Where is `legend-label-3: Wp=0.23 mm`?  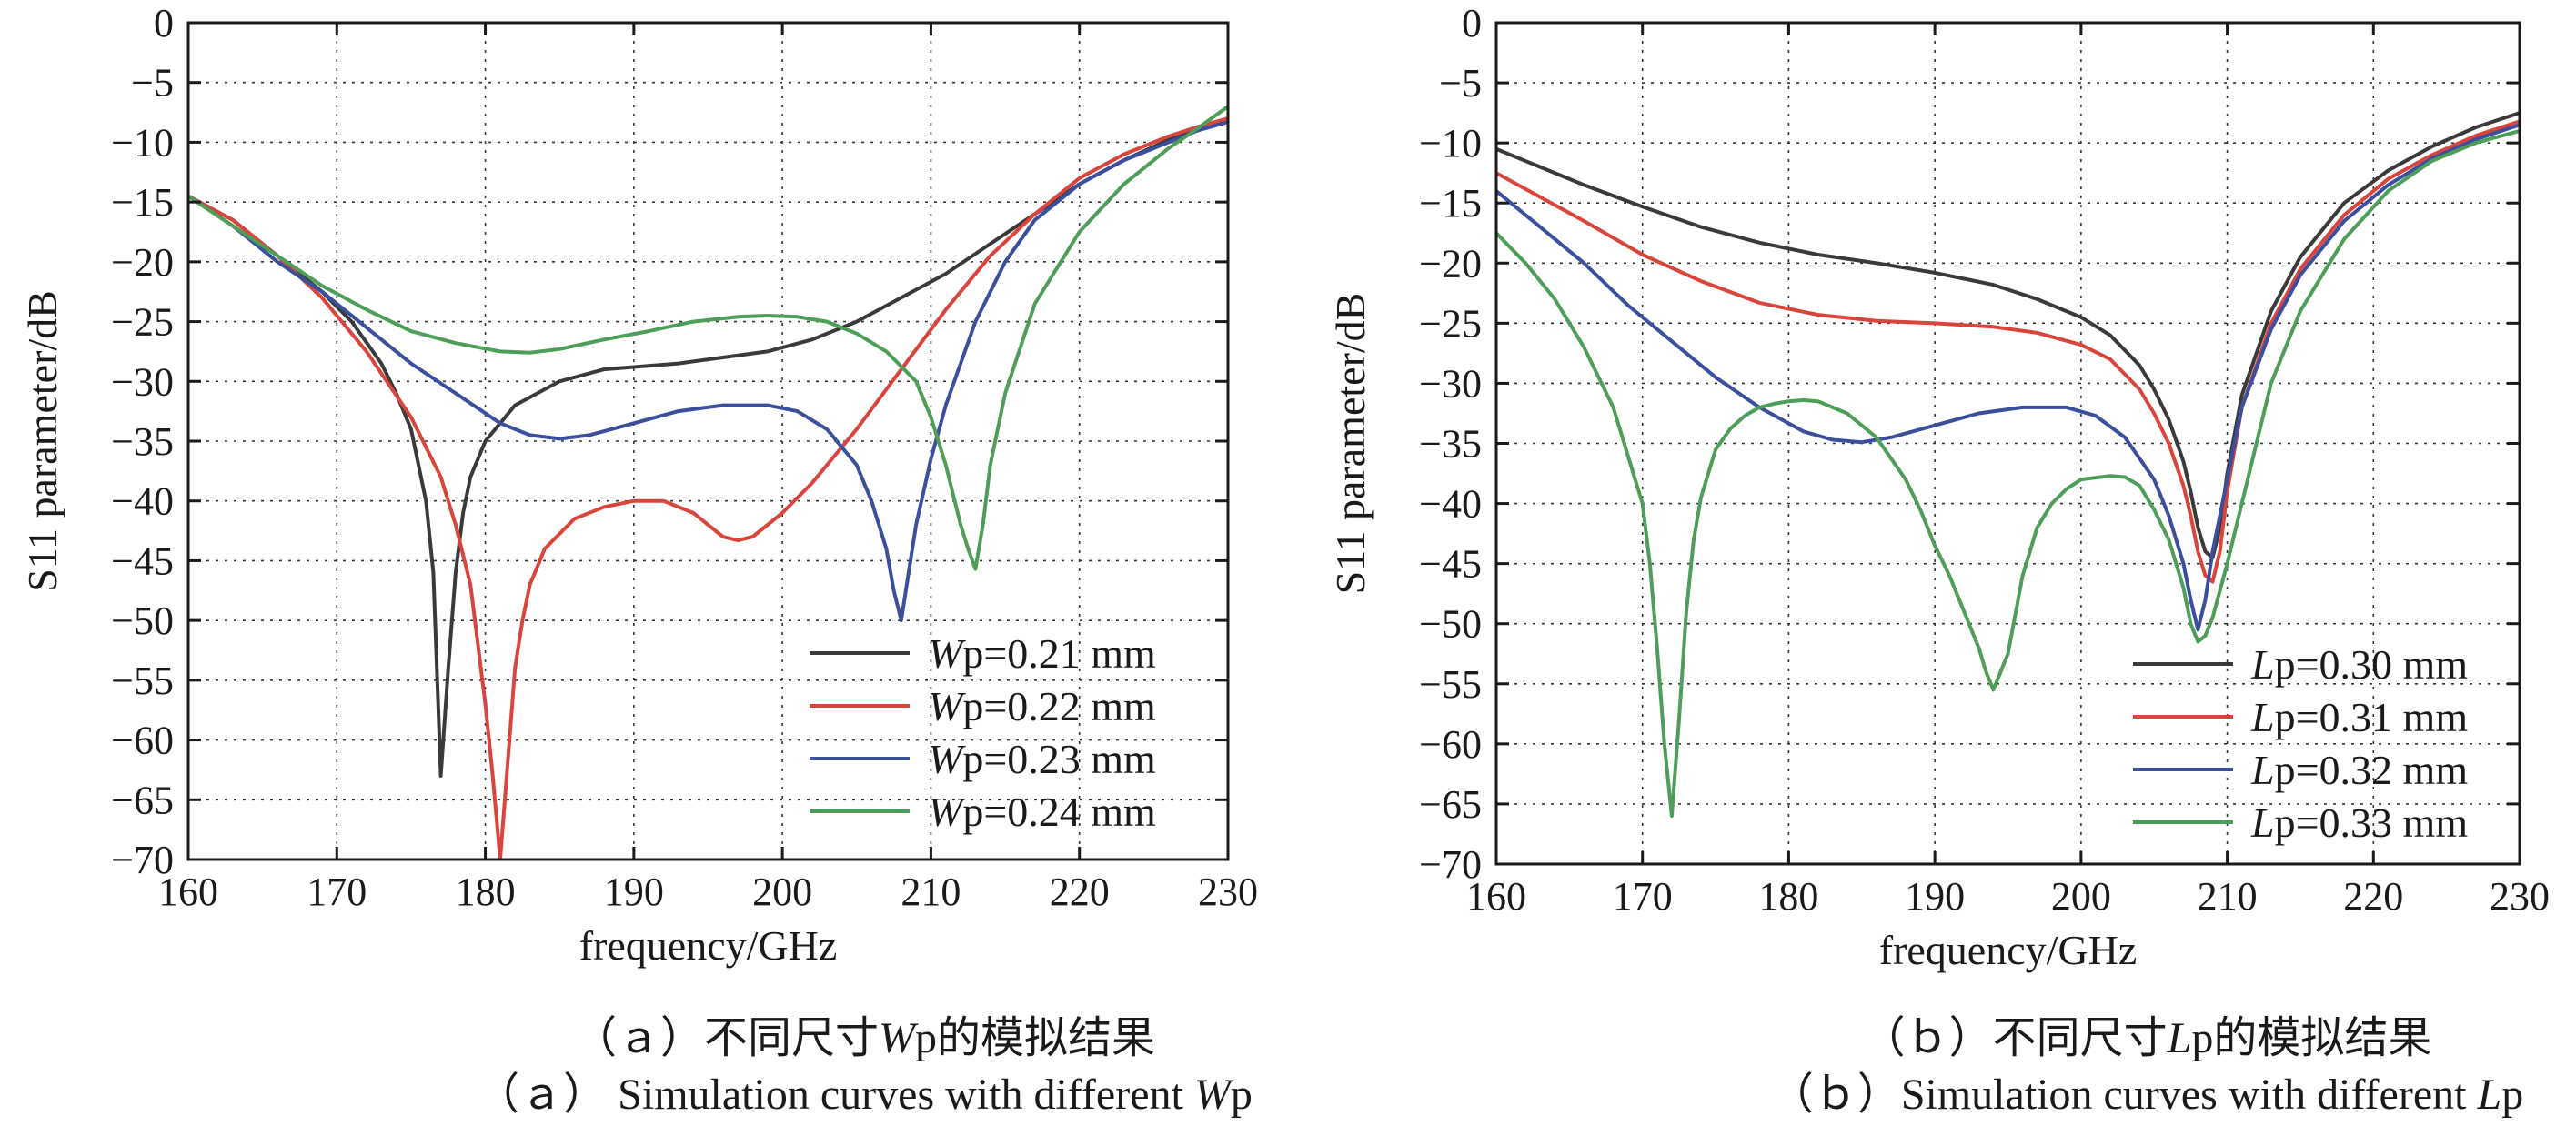
legend-label-3: Wp=0.23 mm is located at coordinates (1042, 759).